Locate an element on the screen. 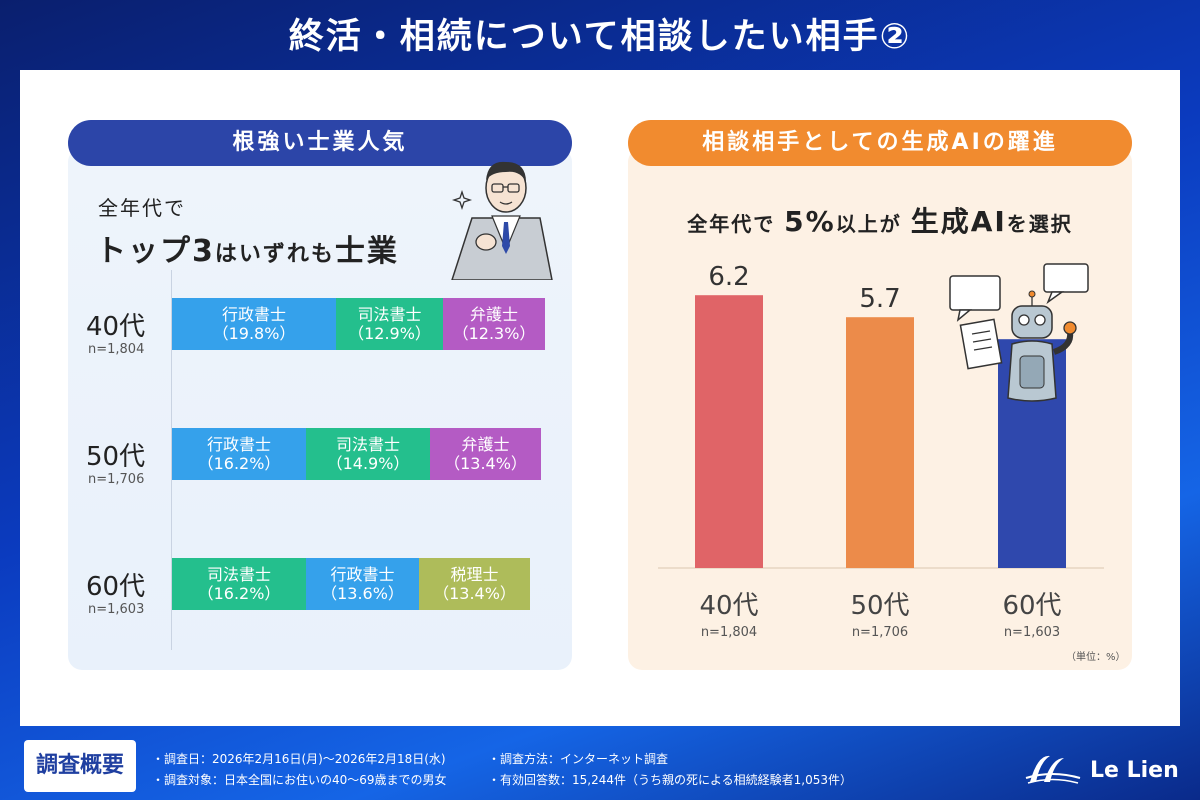 The height and width of the screenshot is (800, 1200). unit-label: （単位：%） is located at coordinates (1096, 657).